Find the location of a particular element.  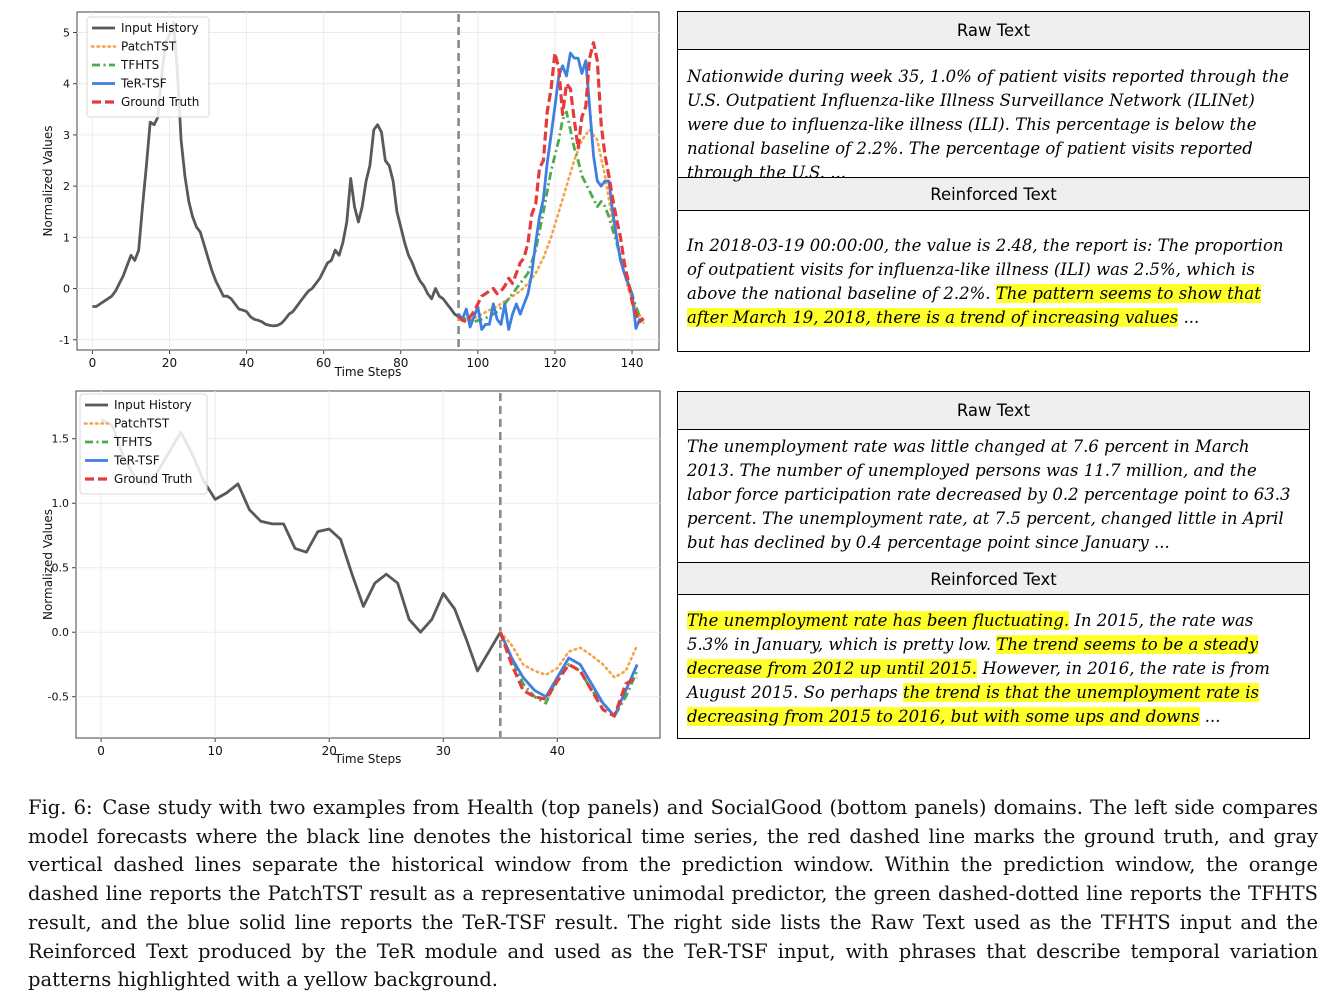

y-tick-label: 2 is located at coordinates (66, 186).